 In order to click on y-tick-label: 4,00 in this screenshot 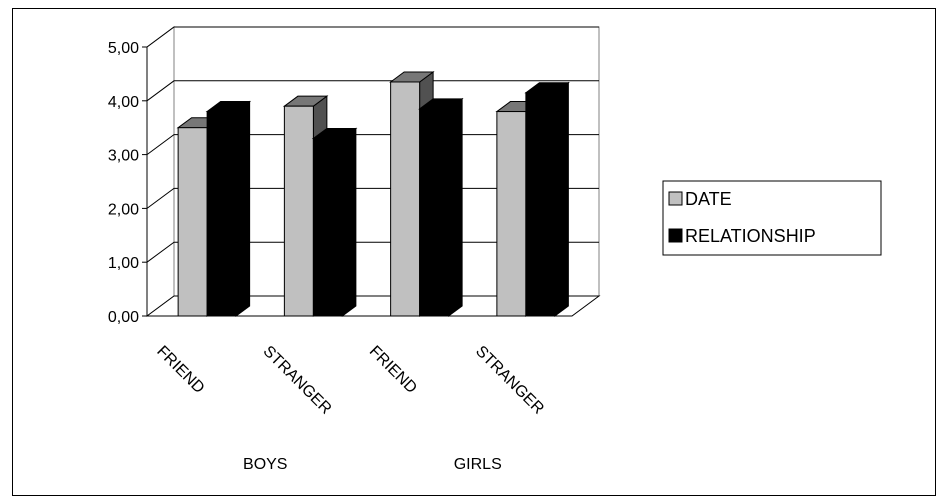, I will do `click(123, 102)`.